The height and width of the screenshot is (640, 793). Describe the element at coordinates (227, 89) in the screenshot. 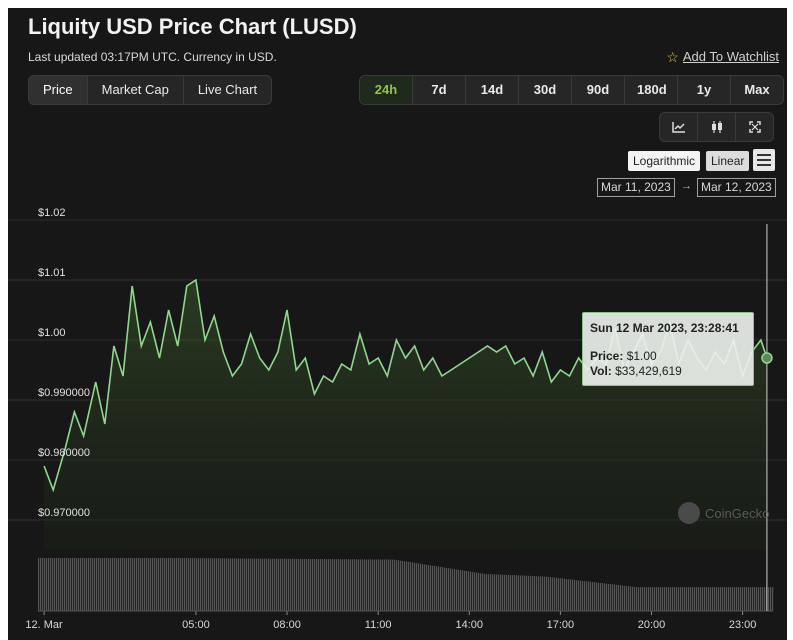

I see `tab-live-chart: Live Chart` at that location.